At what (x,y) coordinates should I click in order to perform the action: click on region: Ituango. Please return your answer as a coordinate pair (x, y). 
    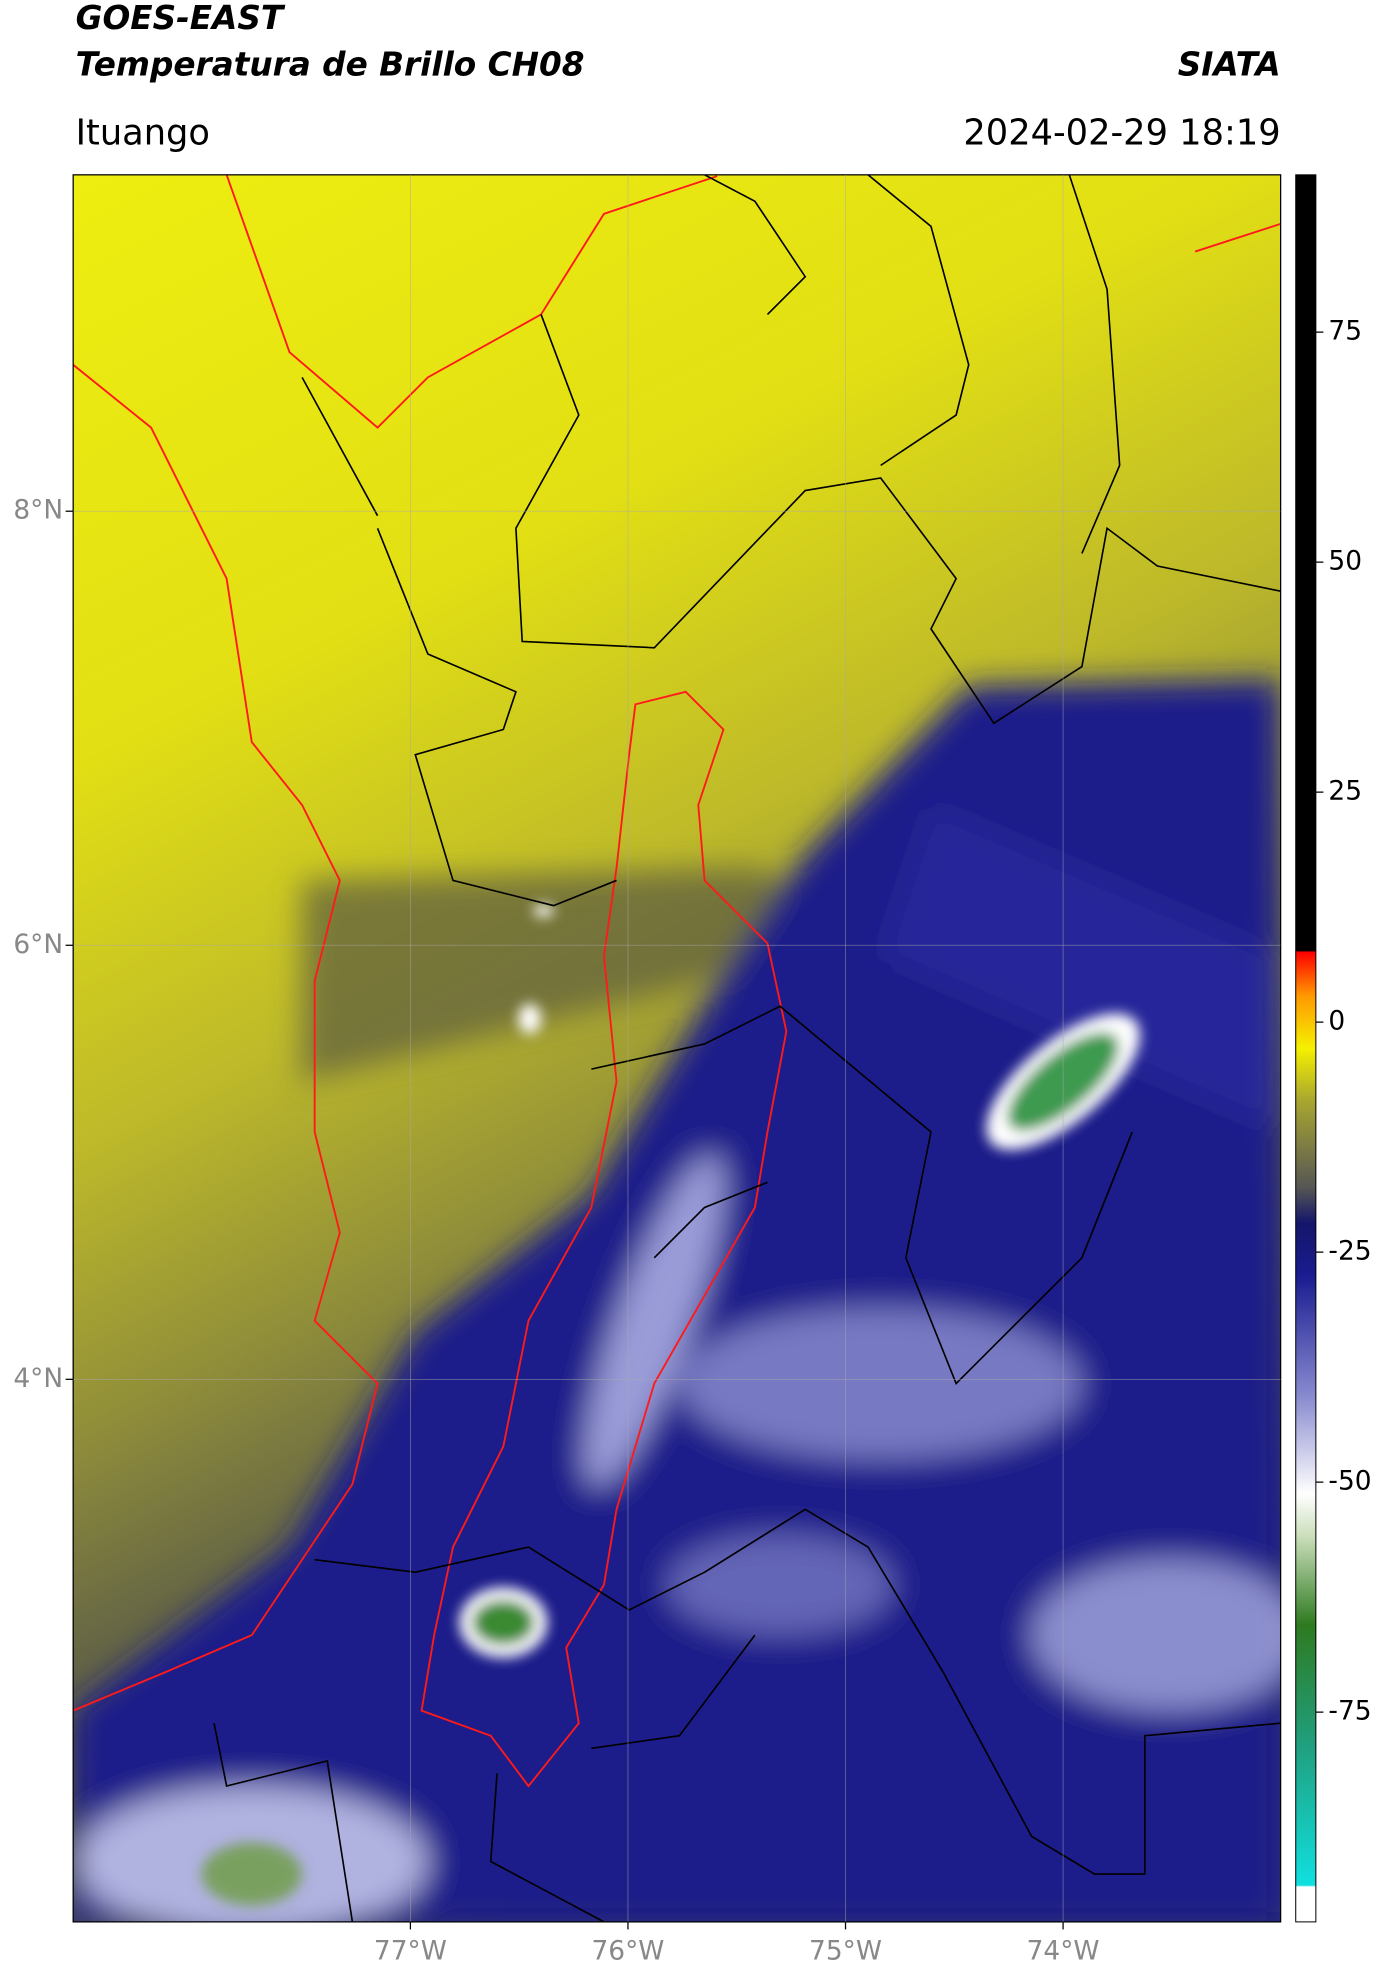
    Looking at the image, I should click on (143, 133).